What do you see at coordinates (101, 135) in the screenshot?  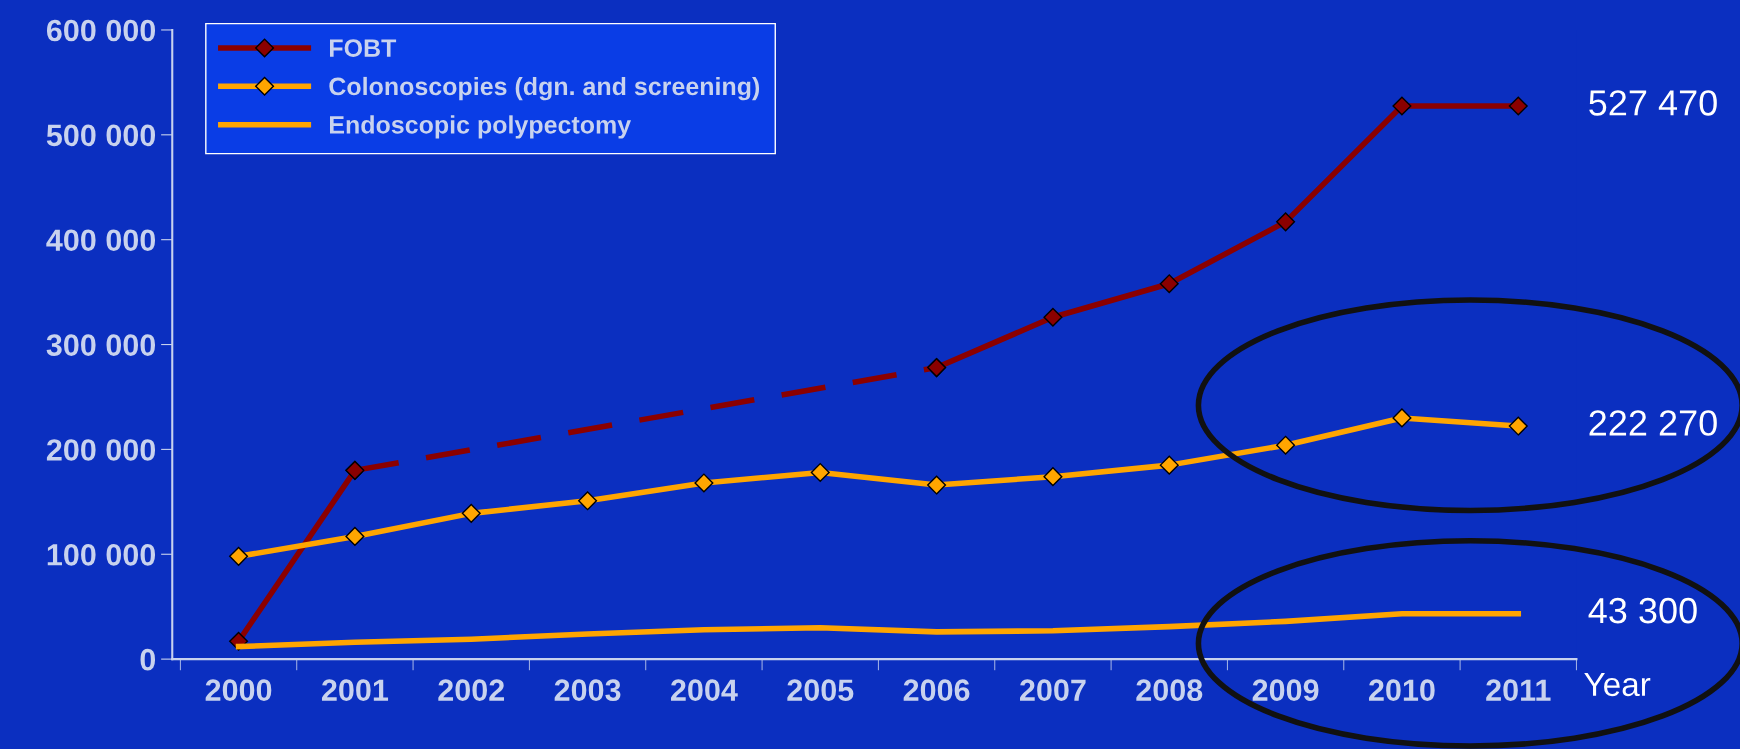 I see `y-tick-label: 500 000` at bounding box center [101, 135].